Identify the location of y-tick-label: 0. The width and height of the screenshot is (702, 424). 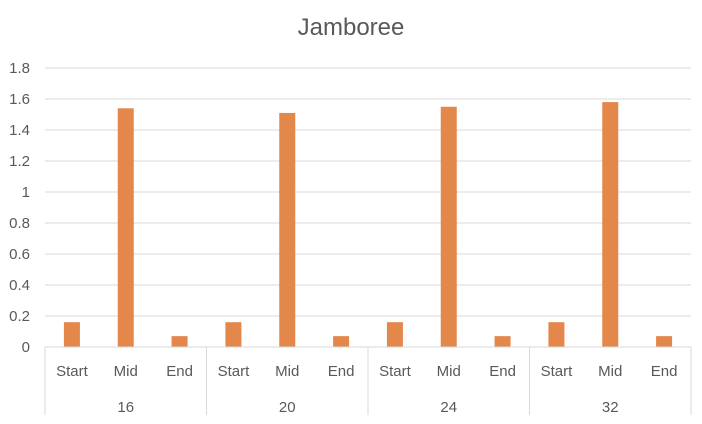
(26, 347).